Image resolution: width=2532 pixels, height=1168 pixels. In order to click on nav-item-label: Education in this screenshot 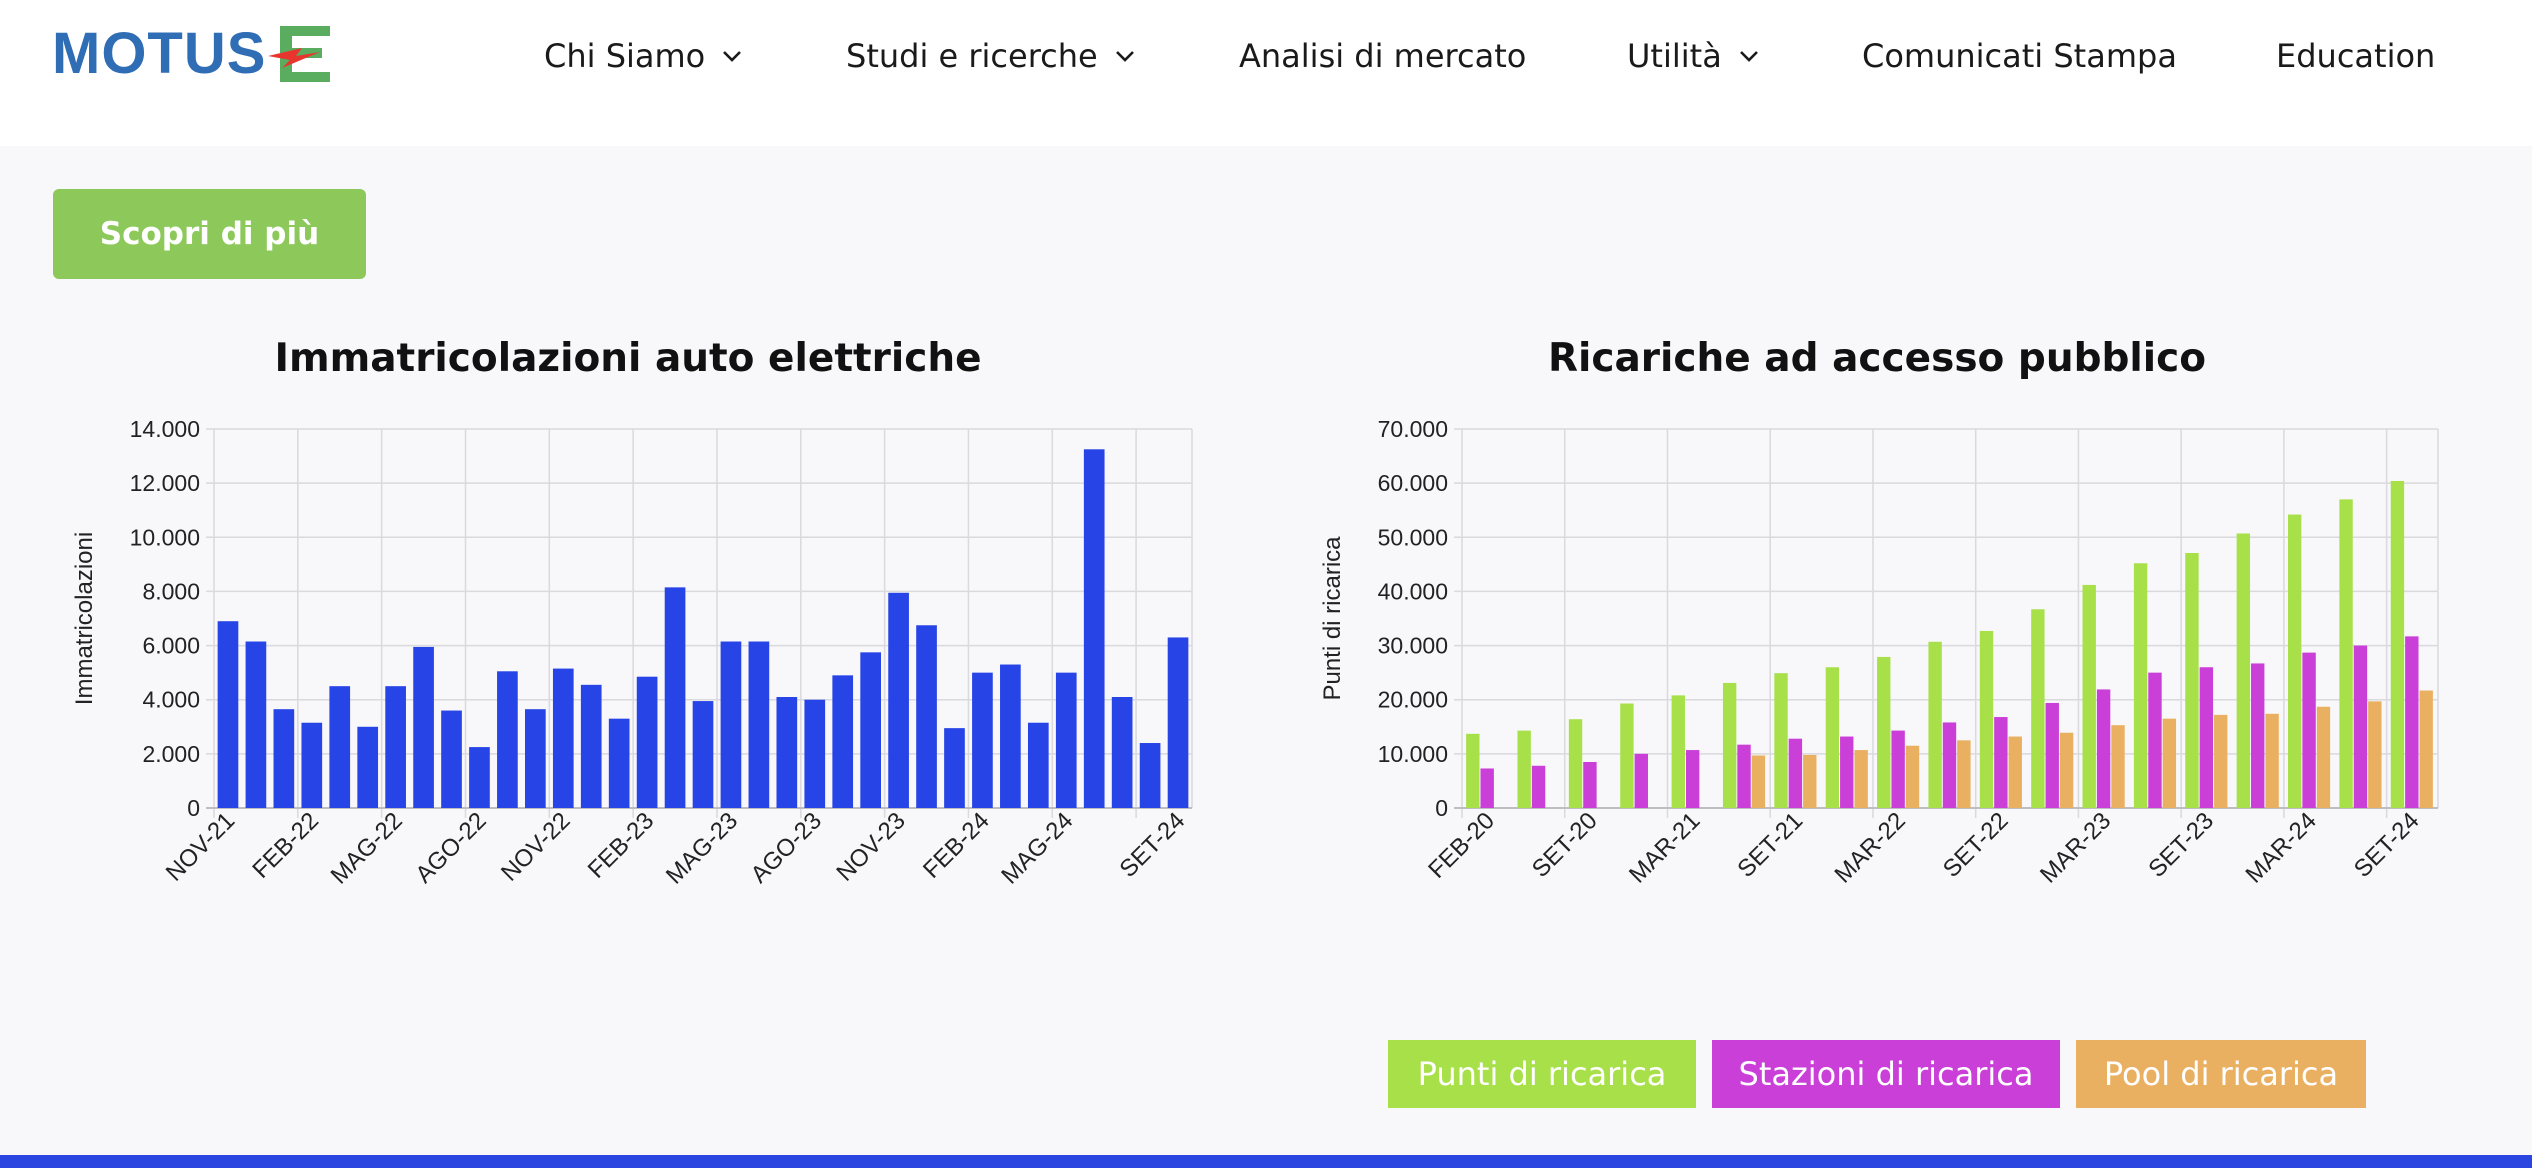, I will do `click(2356, 56)`.